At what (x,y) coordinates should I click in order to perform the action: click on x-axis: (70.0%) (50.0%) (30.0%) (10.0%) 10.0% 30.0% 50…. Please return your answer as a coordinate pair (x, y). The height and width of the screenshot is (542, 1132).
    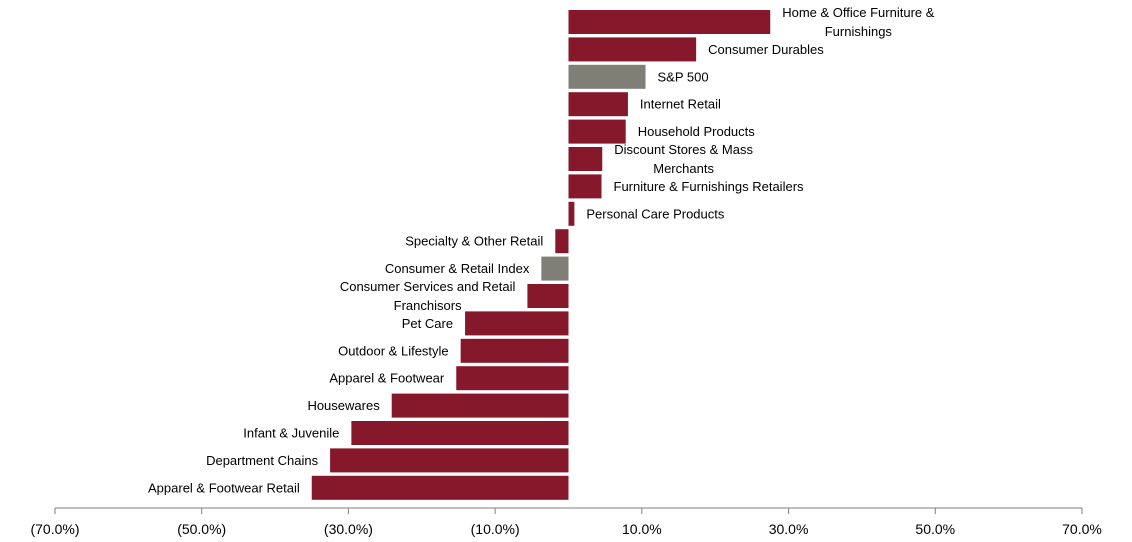
    Looking at the image, I should click on (566, 522).